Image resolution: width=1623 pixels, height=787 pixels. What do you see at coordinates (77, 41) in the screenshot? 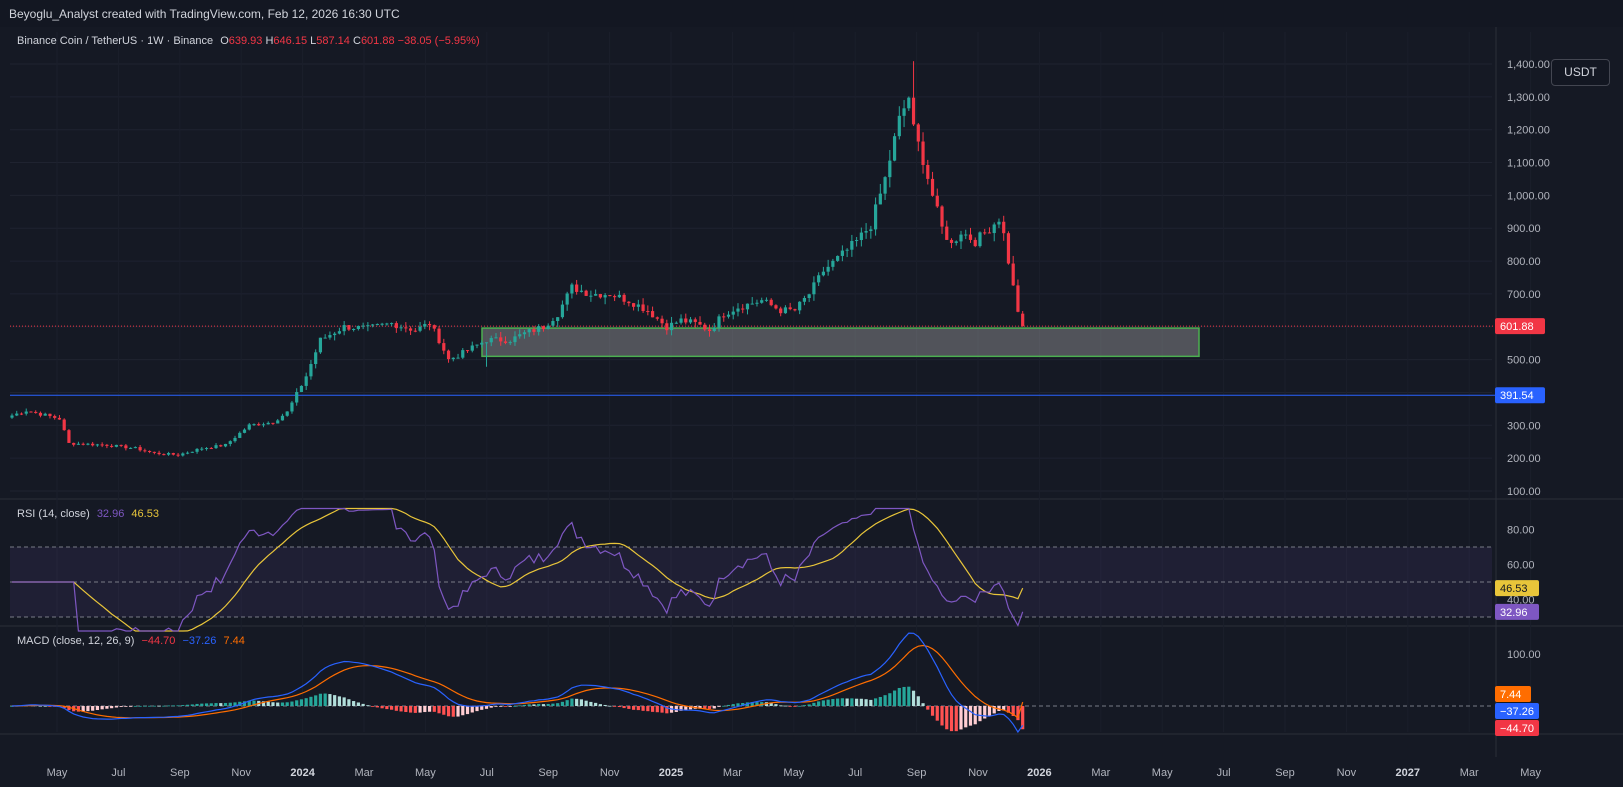
I see `symbol-name: Binance Coin / TetherUS` at bounding box center [77, 41].